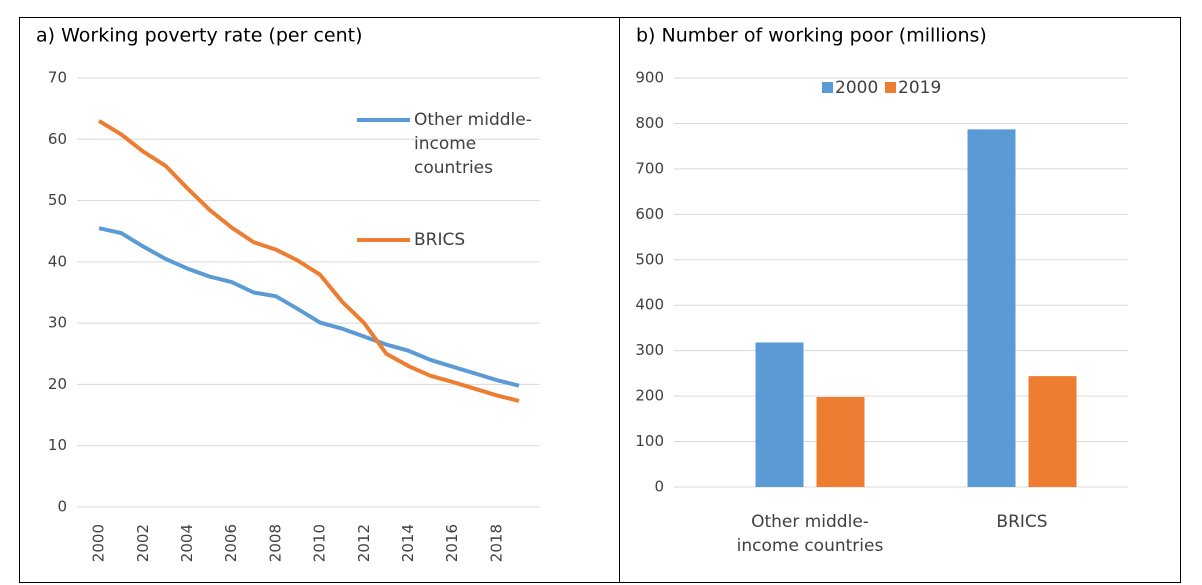 The height and width of the screenshot is (585, 1202). Describe the element at coordinates (856, 88) in the screenshot. I see `legend-label: 2000` at that location.